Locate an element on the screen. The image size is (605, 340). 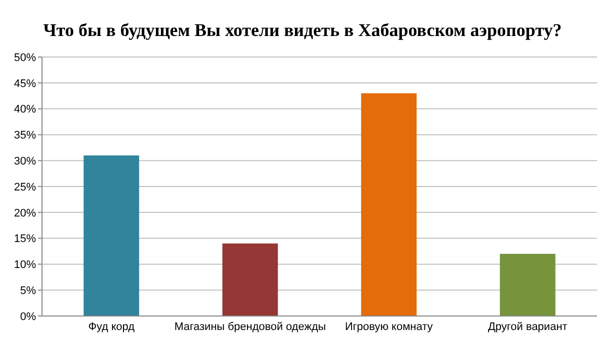
y-tick-label: 5% is located at coordinates (28, 290).